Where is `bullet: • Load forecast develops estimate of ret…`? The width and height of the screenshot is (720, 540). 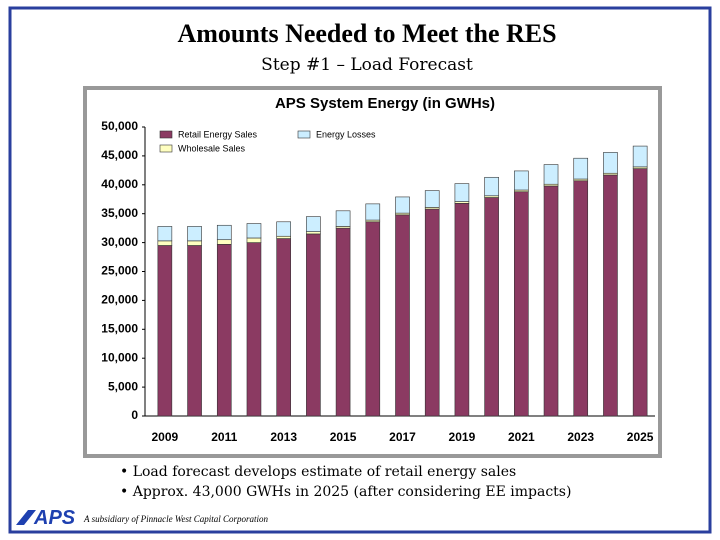
bullet: • Load forecast develops estimate of ret… is located at coordinates (318, 472).